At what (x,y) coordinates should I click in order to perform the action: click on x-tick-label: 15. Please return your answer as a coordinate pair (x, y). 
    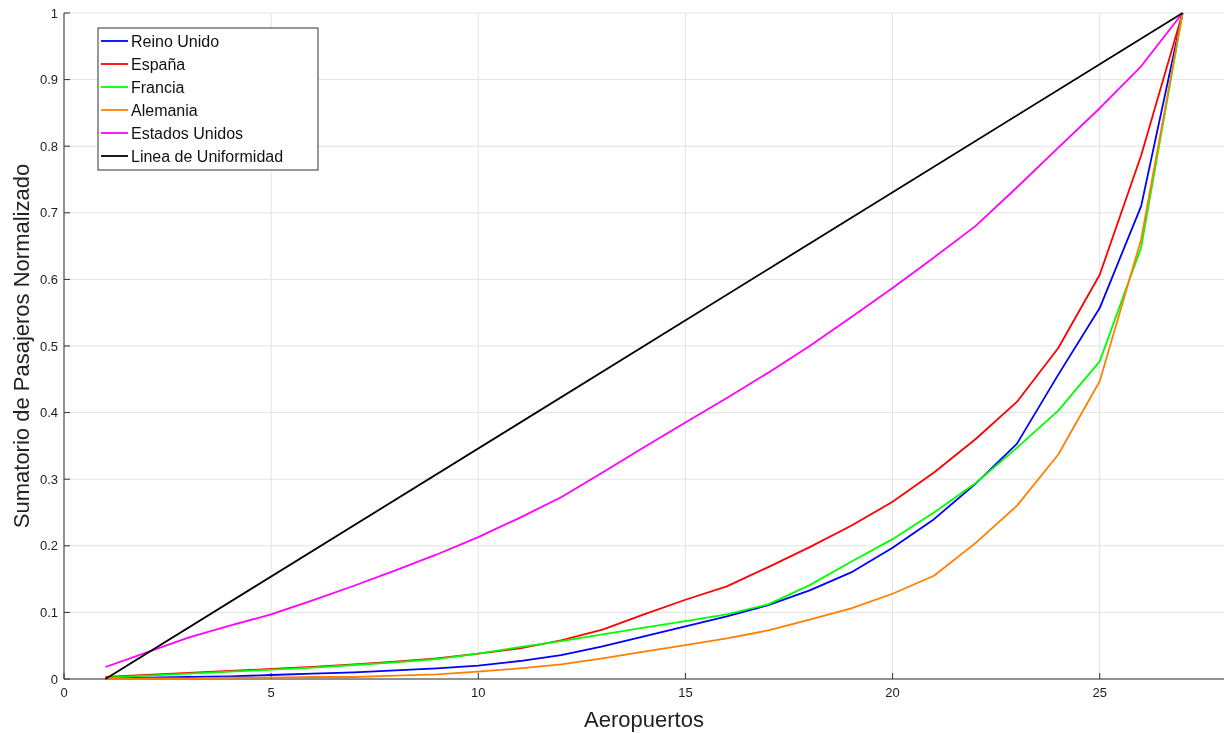
    Looking at the image, I should click on (685, 692).